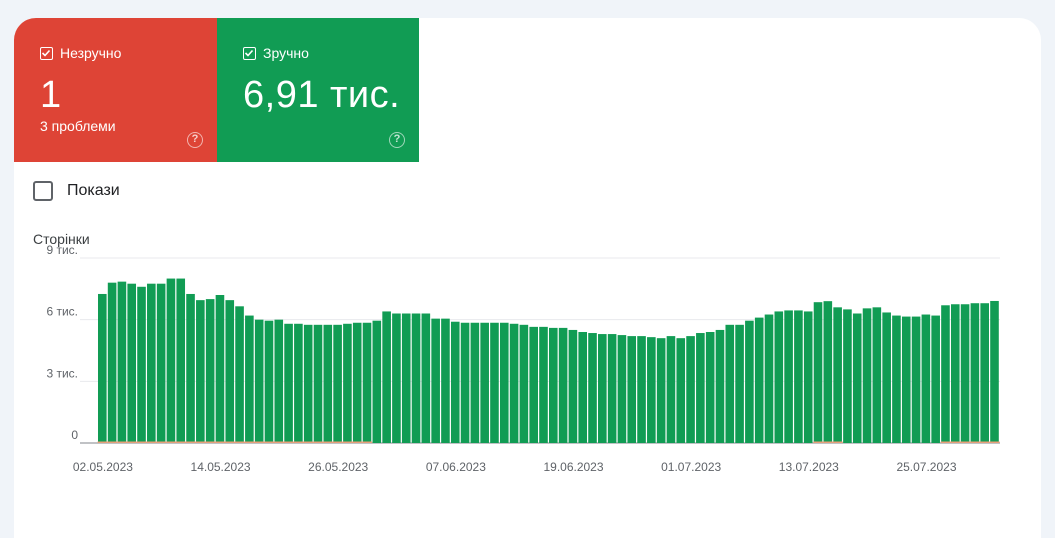 The width and height of the screenshot is (1055, 538). I want to click on impressions-toggle: Покази, so click(76, 191).